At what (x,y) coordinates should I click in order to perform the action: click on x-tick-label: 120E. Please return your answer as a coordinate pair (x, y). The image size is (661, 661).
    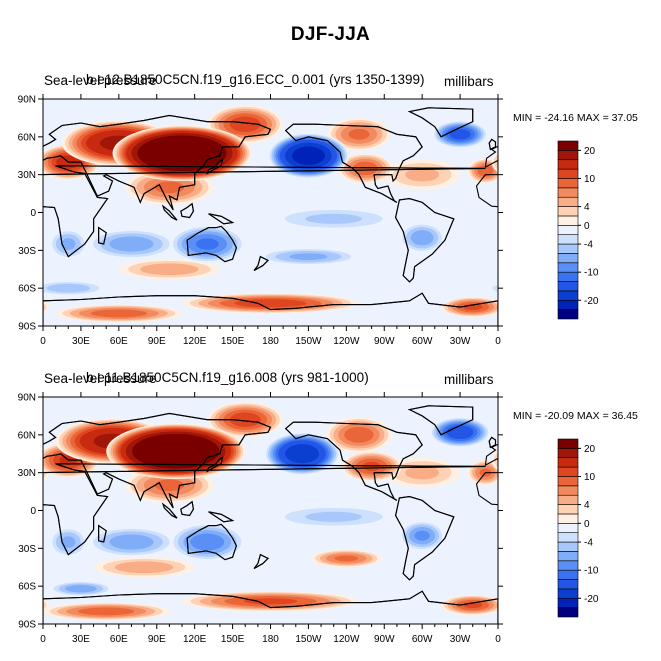
    Looking at the image, I should click on (195, 639).